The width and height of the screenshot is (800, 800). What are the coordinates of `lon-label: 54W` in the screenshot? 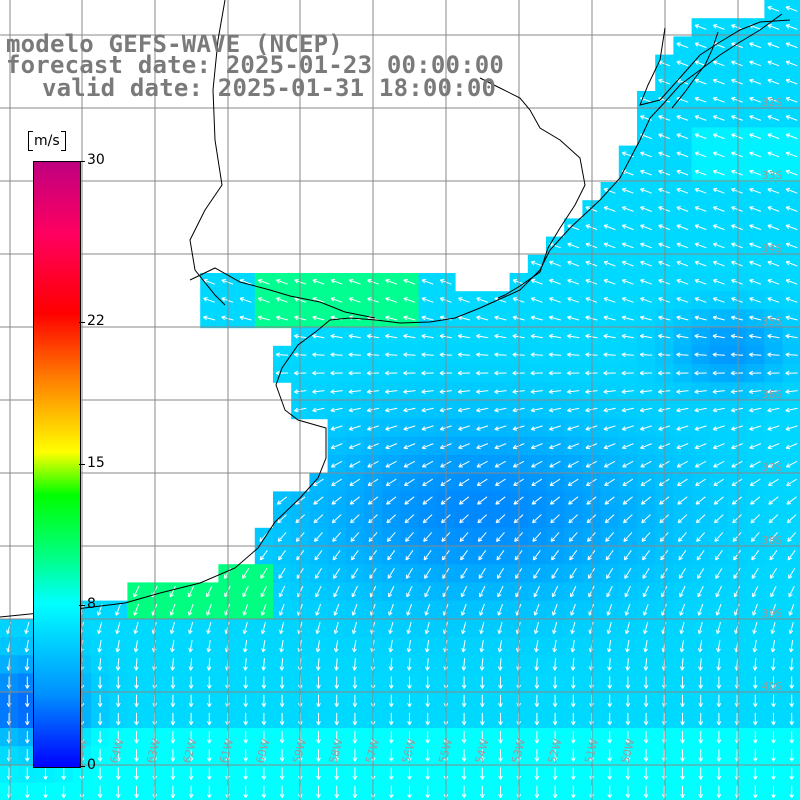 It's located at (482, 751).